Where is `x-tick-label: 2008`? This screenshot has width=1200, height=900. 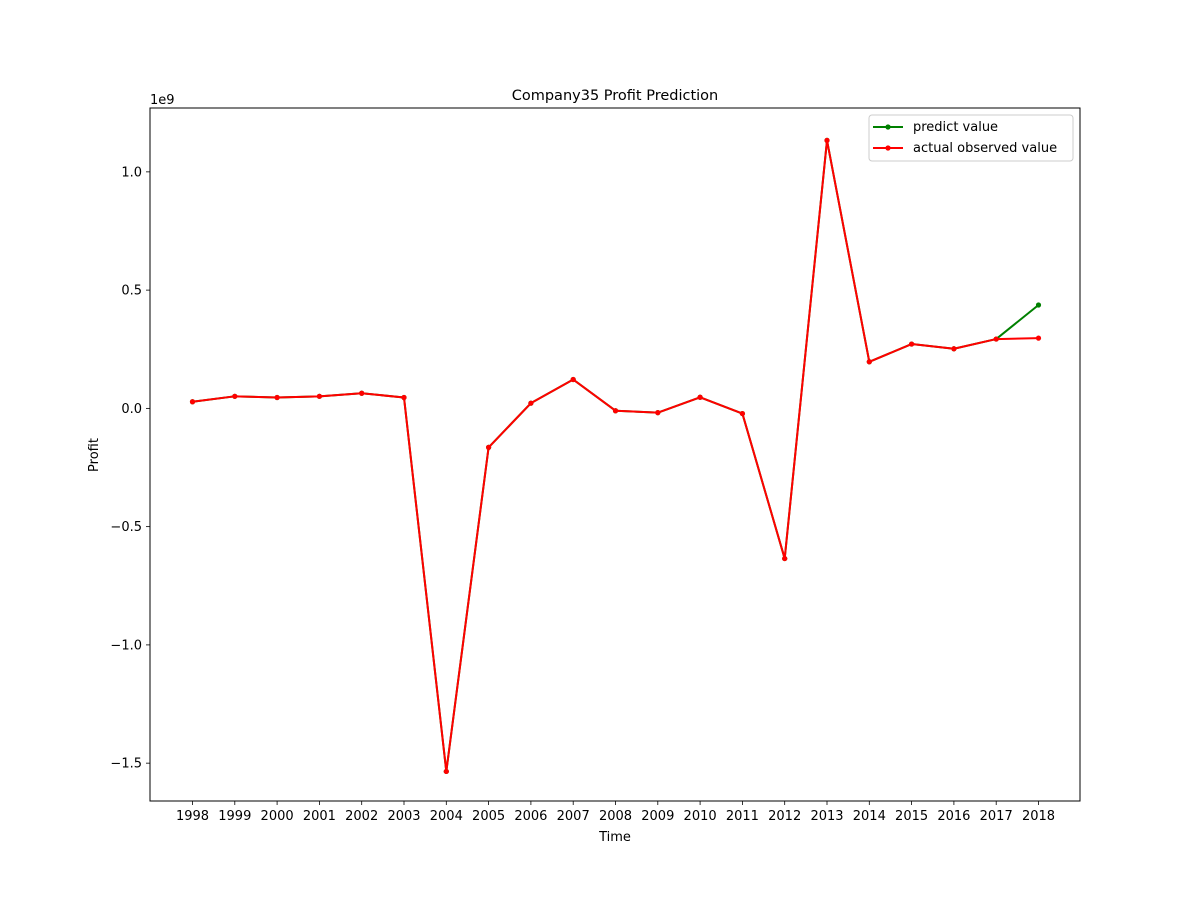 x-tick-label: 2008 is located at coordinates (615, 816).